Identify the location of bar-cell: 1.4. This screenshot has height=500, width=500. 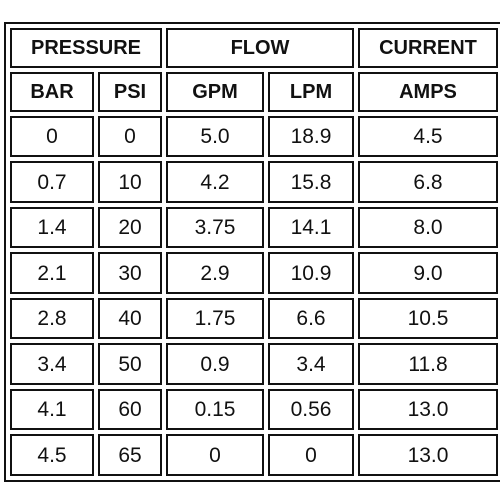
(52, 227).